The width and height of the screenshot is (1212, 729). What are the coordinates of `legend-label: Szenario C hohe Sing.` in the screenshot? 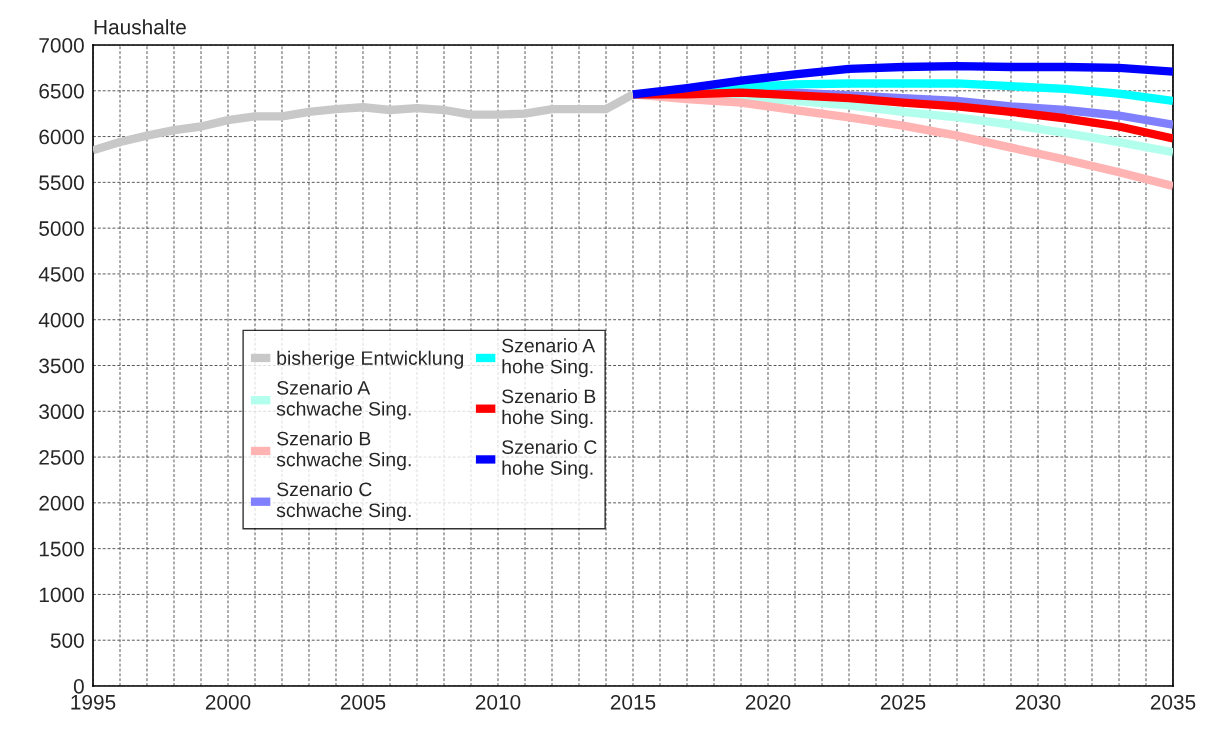 It's located at (549, 459).